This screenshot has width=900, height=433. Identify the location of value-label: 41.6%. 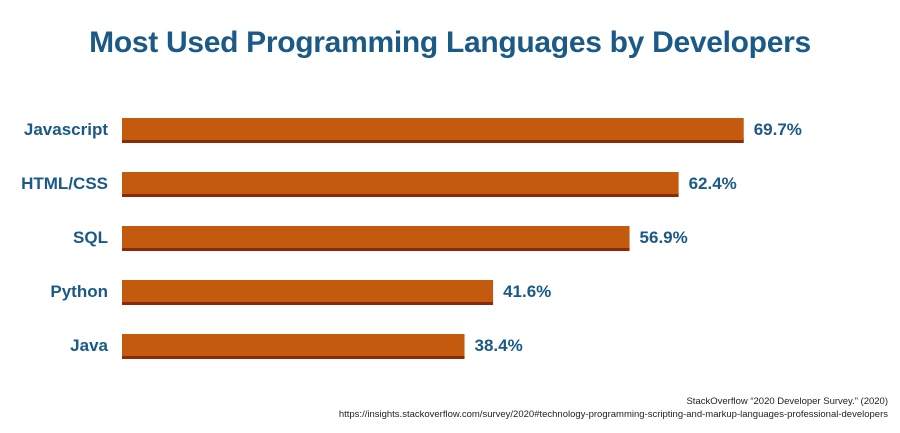
(527, 291).